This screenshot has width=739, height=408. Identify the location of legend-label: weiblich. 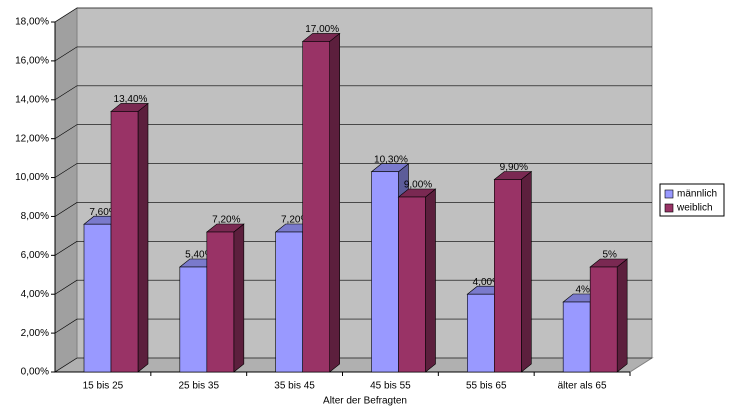
(694, 208).